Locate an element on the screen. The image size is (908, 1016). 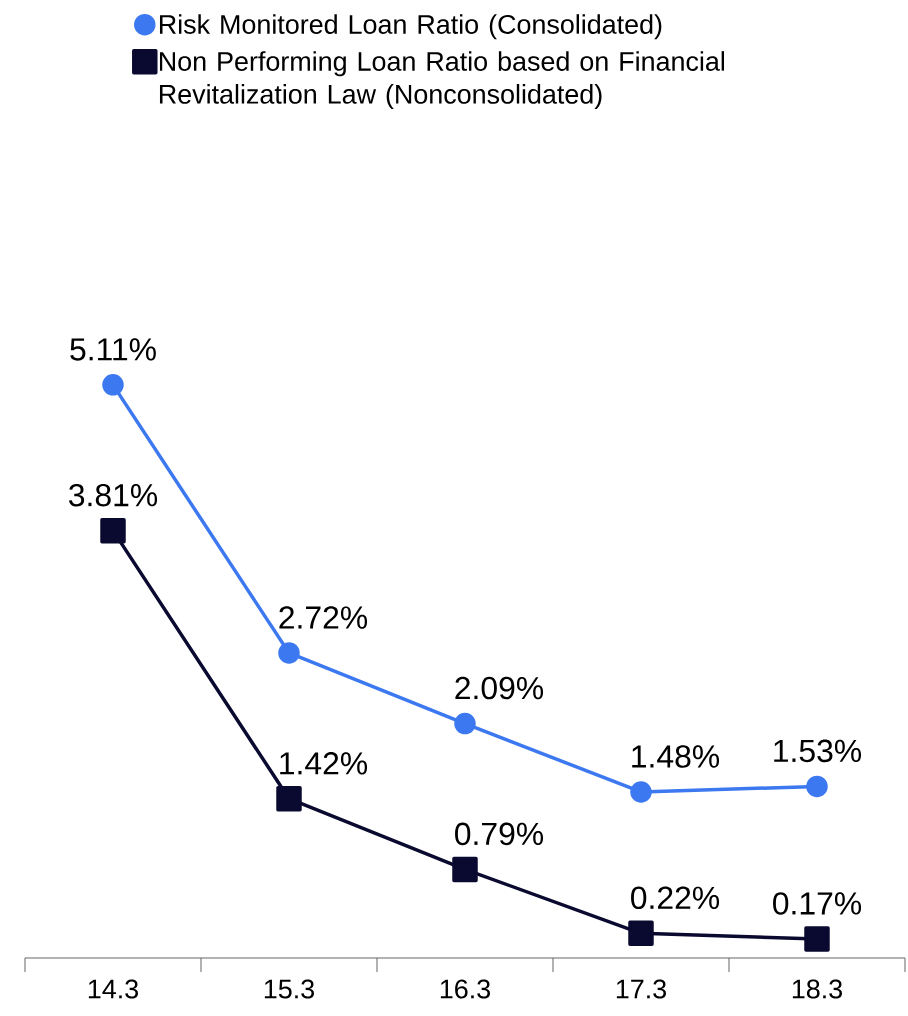
x-tick-label: 14.3 is located at coordinates (113, 989).